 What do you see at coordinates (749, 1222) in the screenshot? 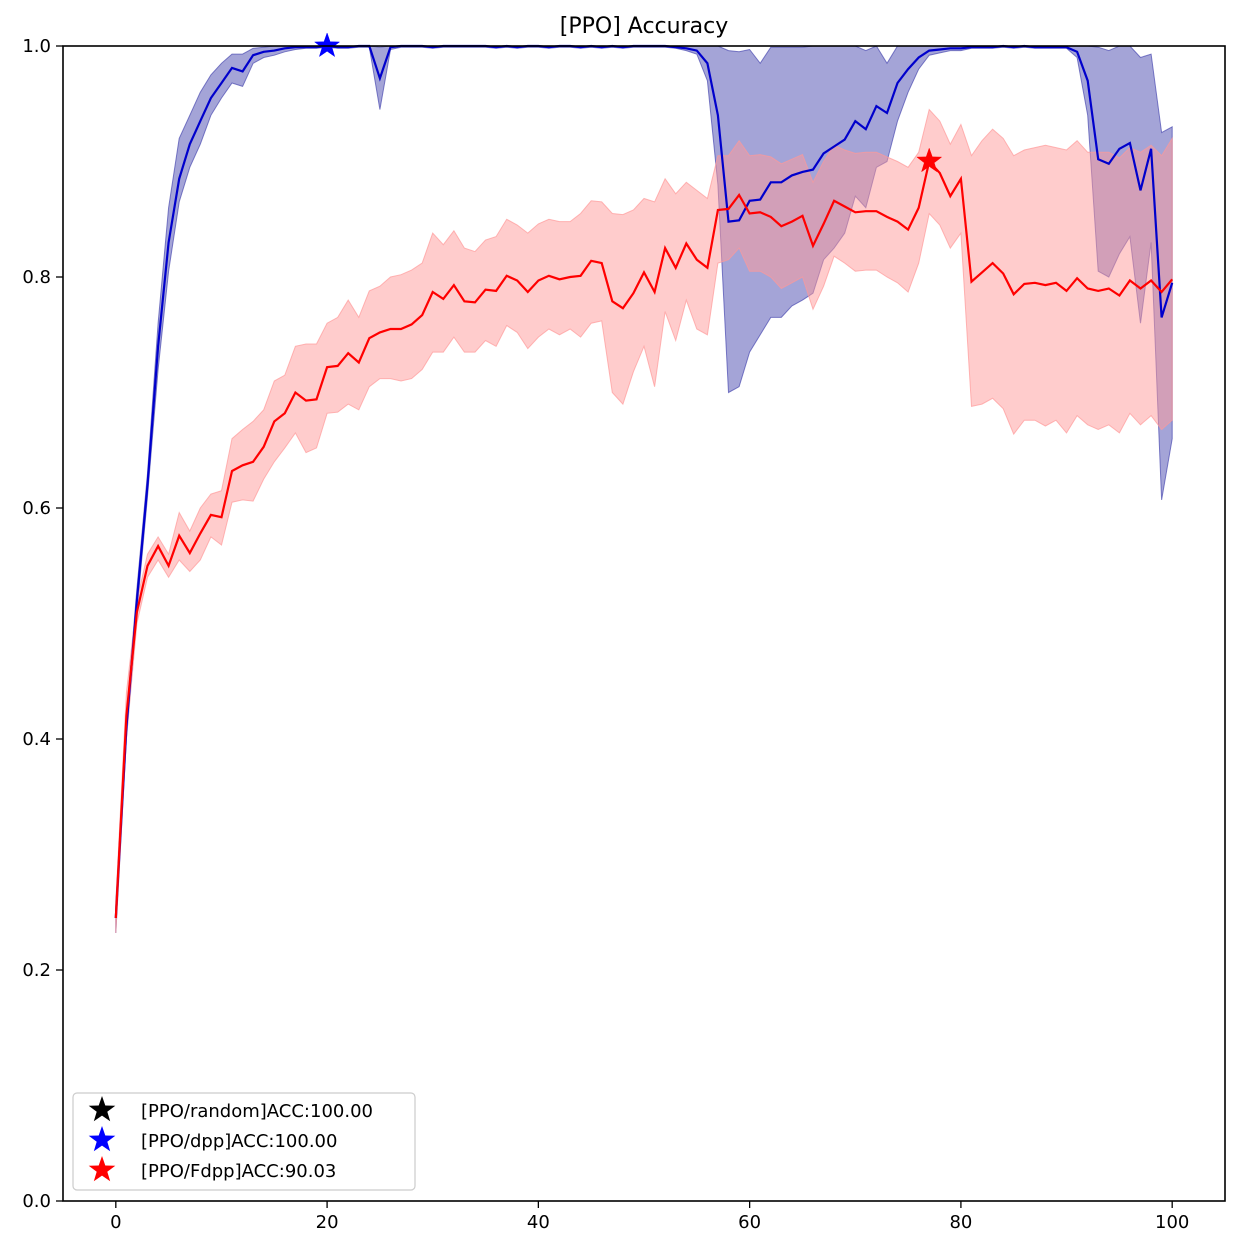
I see `x-tick-label: 60` at bounding box center [749, 1222].